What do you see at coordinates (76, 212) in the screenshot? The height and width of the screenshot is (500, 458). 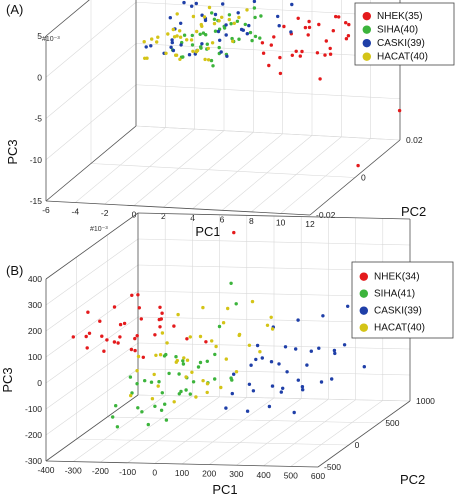 I see `x-tick-label: -4` at bounding box center [76, 212].